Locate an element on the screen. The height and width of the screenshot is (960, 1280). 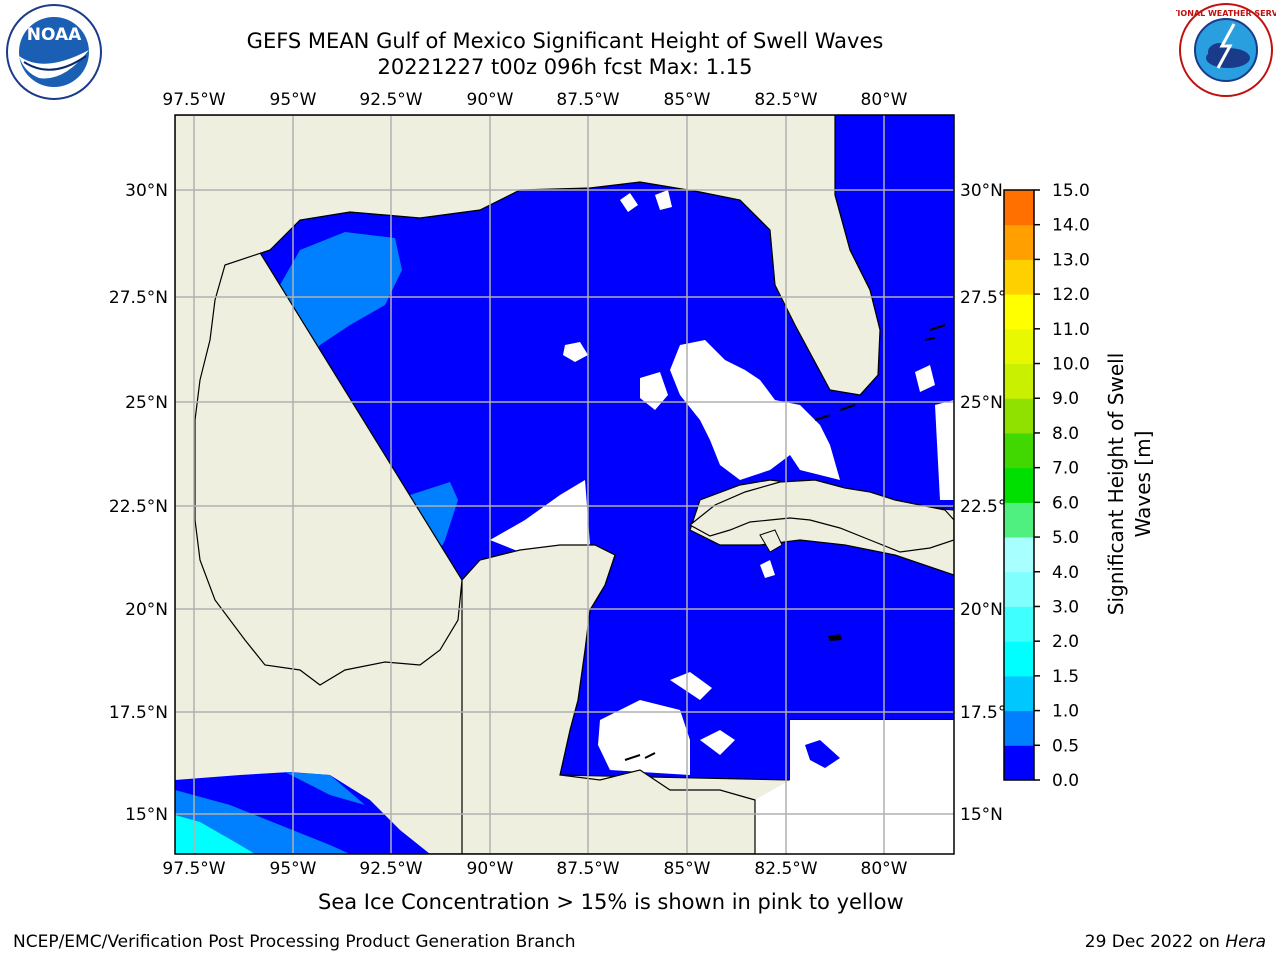
footer-date: 29 Dec 2022 on Hera is located at coordinates (1175, 942).